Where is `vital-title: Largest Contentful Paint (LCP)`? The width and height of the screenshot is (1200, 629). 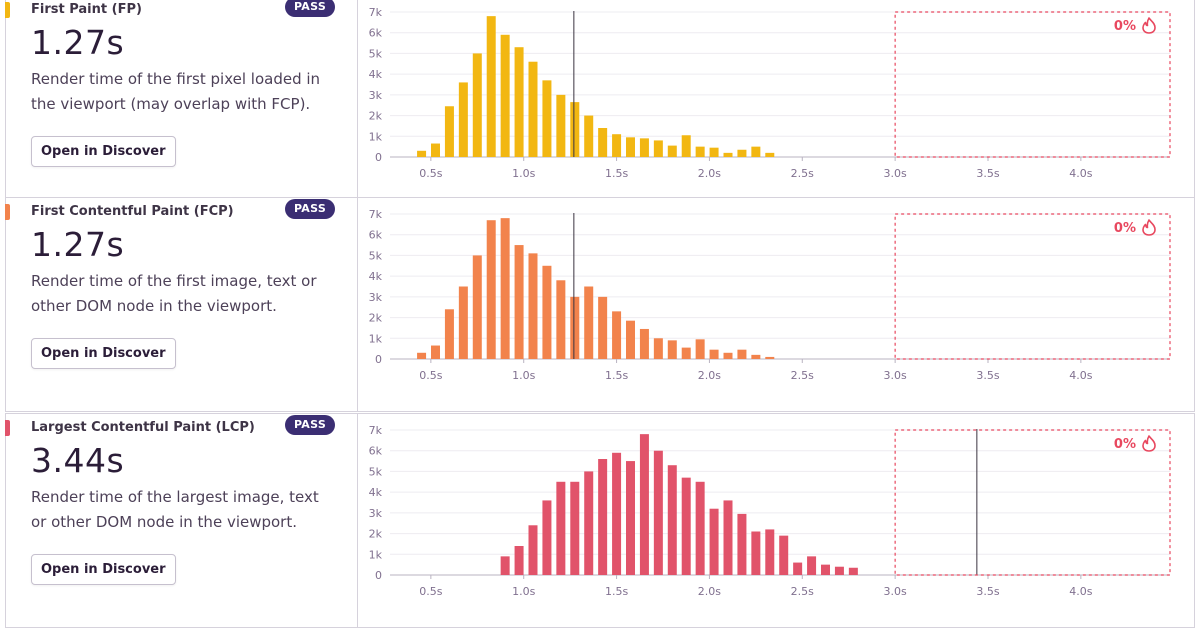 vital-title: Largest Contentful Paint (LCP) is located at coordinates (143, 427).